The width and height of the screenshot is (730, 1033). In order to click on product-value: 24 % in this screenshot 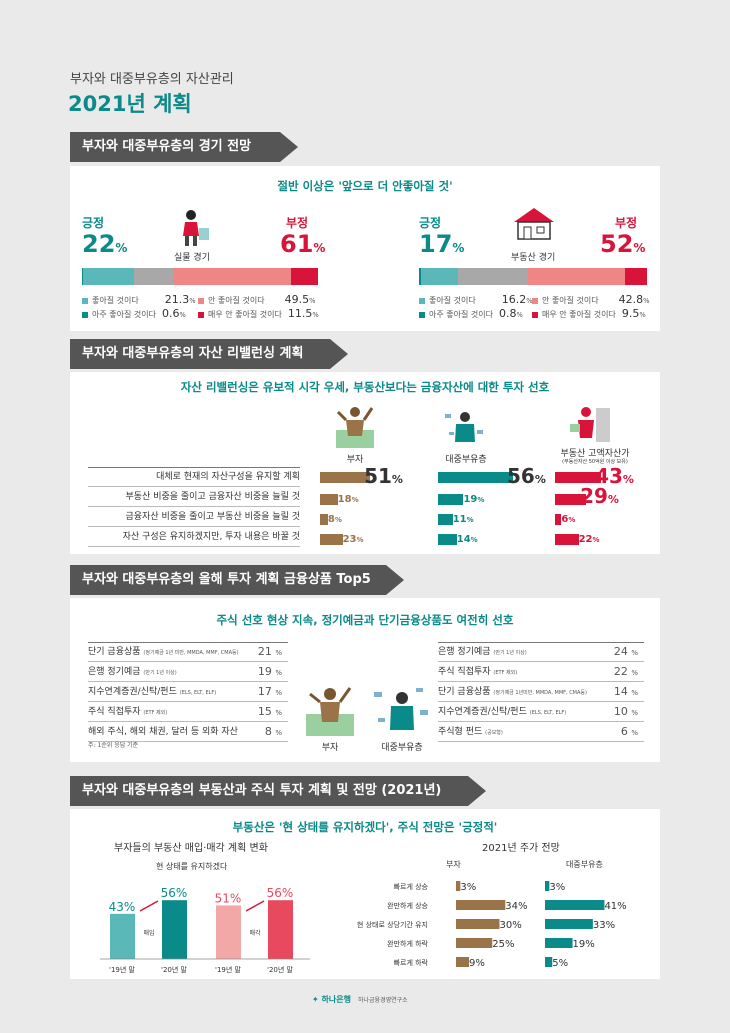, I will do `click(625, 651)`.